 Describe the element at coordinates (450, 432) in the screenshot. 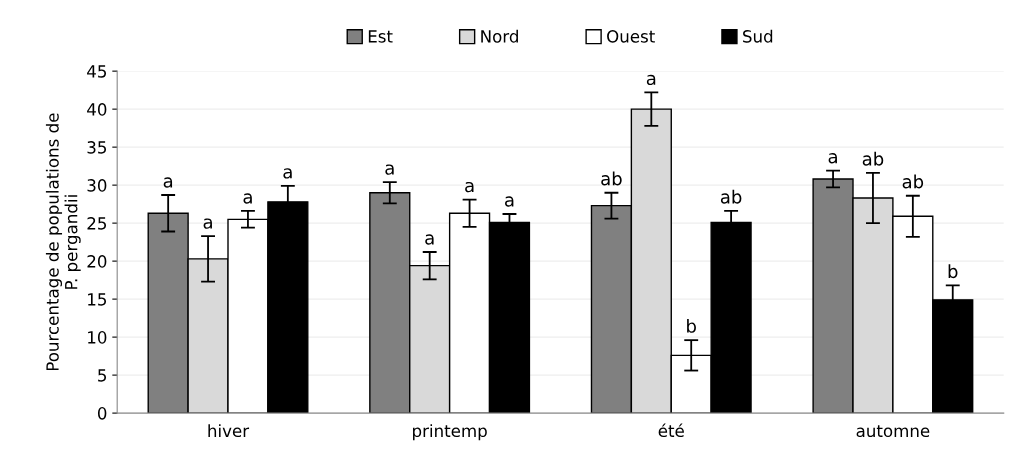

I see `x-tick-label: printemp` at that location.